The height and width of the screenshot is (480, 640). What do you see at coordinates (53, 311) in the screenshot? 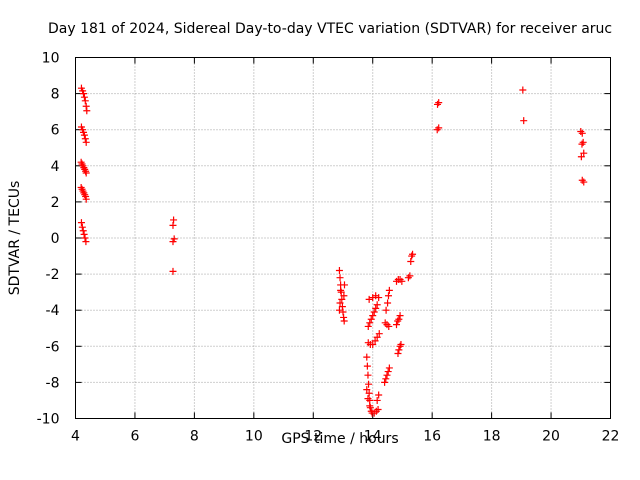
I see `y-tick-label: -4` at bounding box center [53, 311].